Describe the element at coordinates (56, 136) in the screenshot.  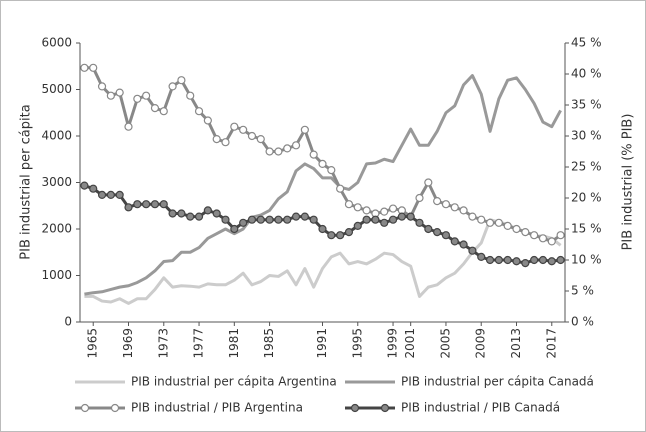
I see `y-tick-label: 4000` at that location.